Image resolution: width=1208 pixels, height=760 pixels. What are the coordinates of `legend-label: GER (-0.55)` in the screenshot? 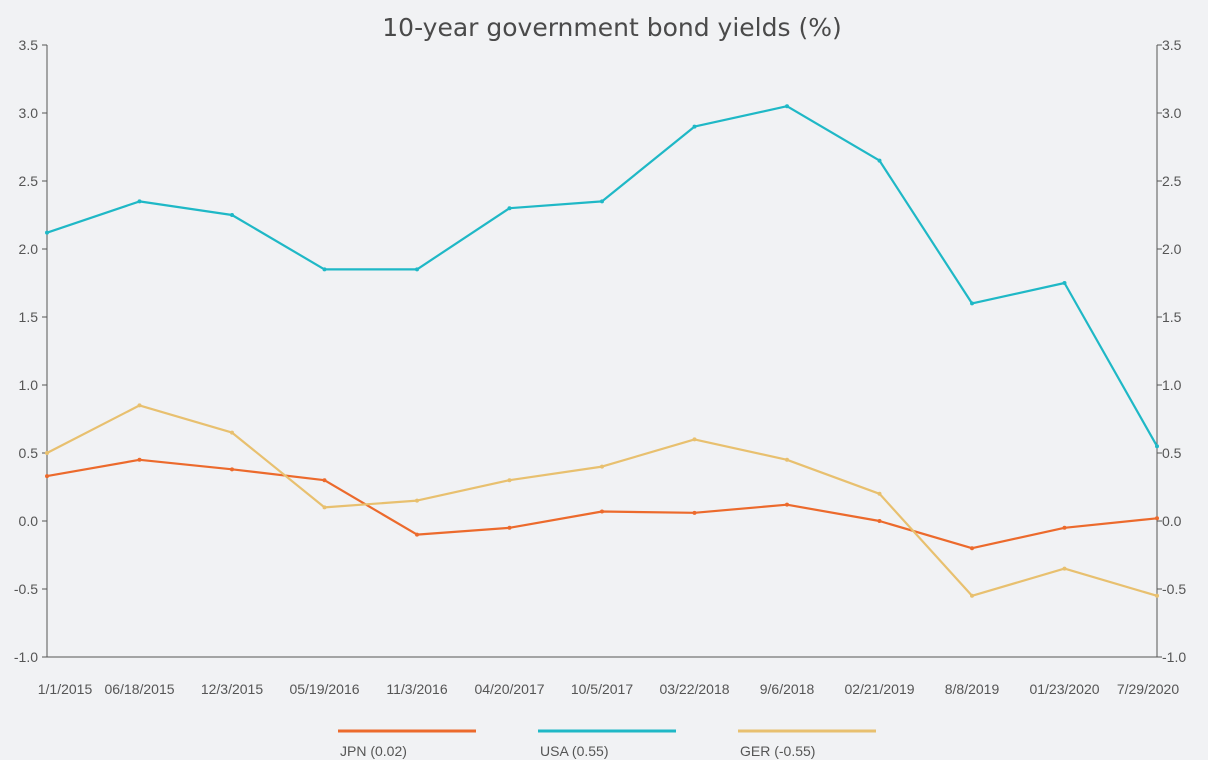 It's located at (777, 751).